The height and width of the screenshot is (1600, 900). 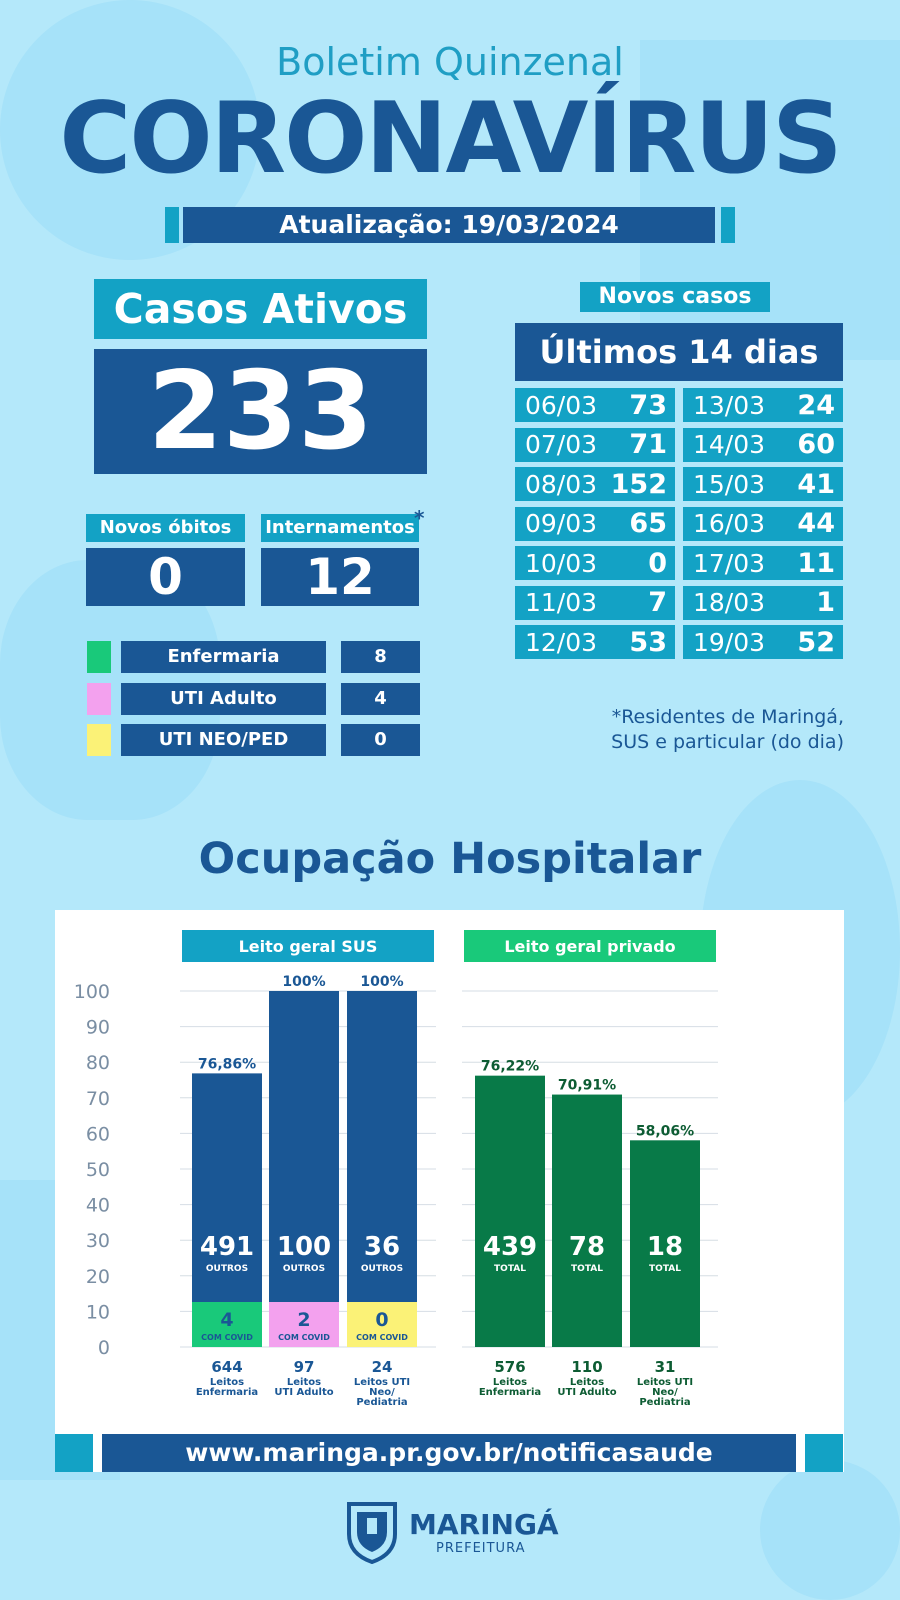 I want to click on day-date: 17/03, so click(x=729, y=563).